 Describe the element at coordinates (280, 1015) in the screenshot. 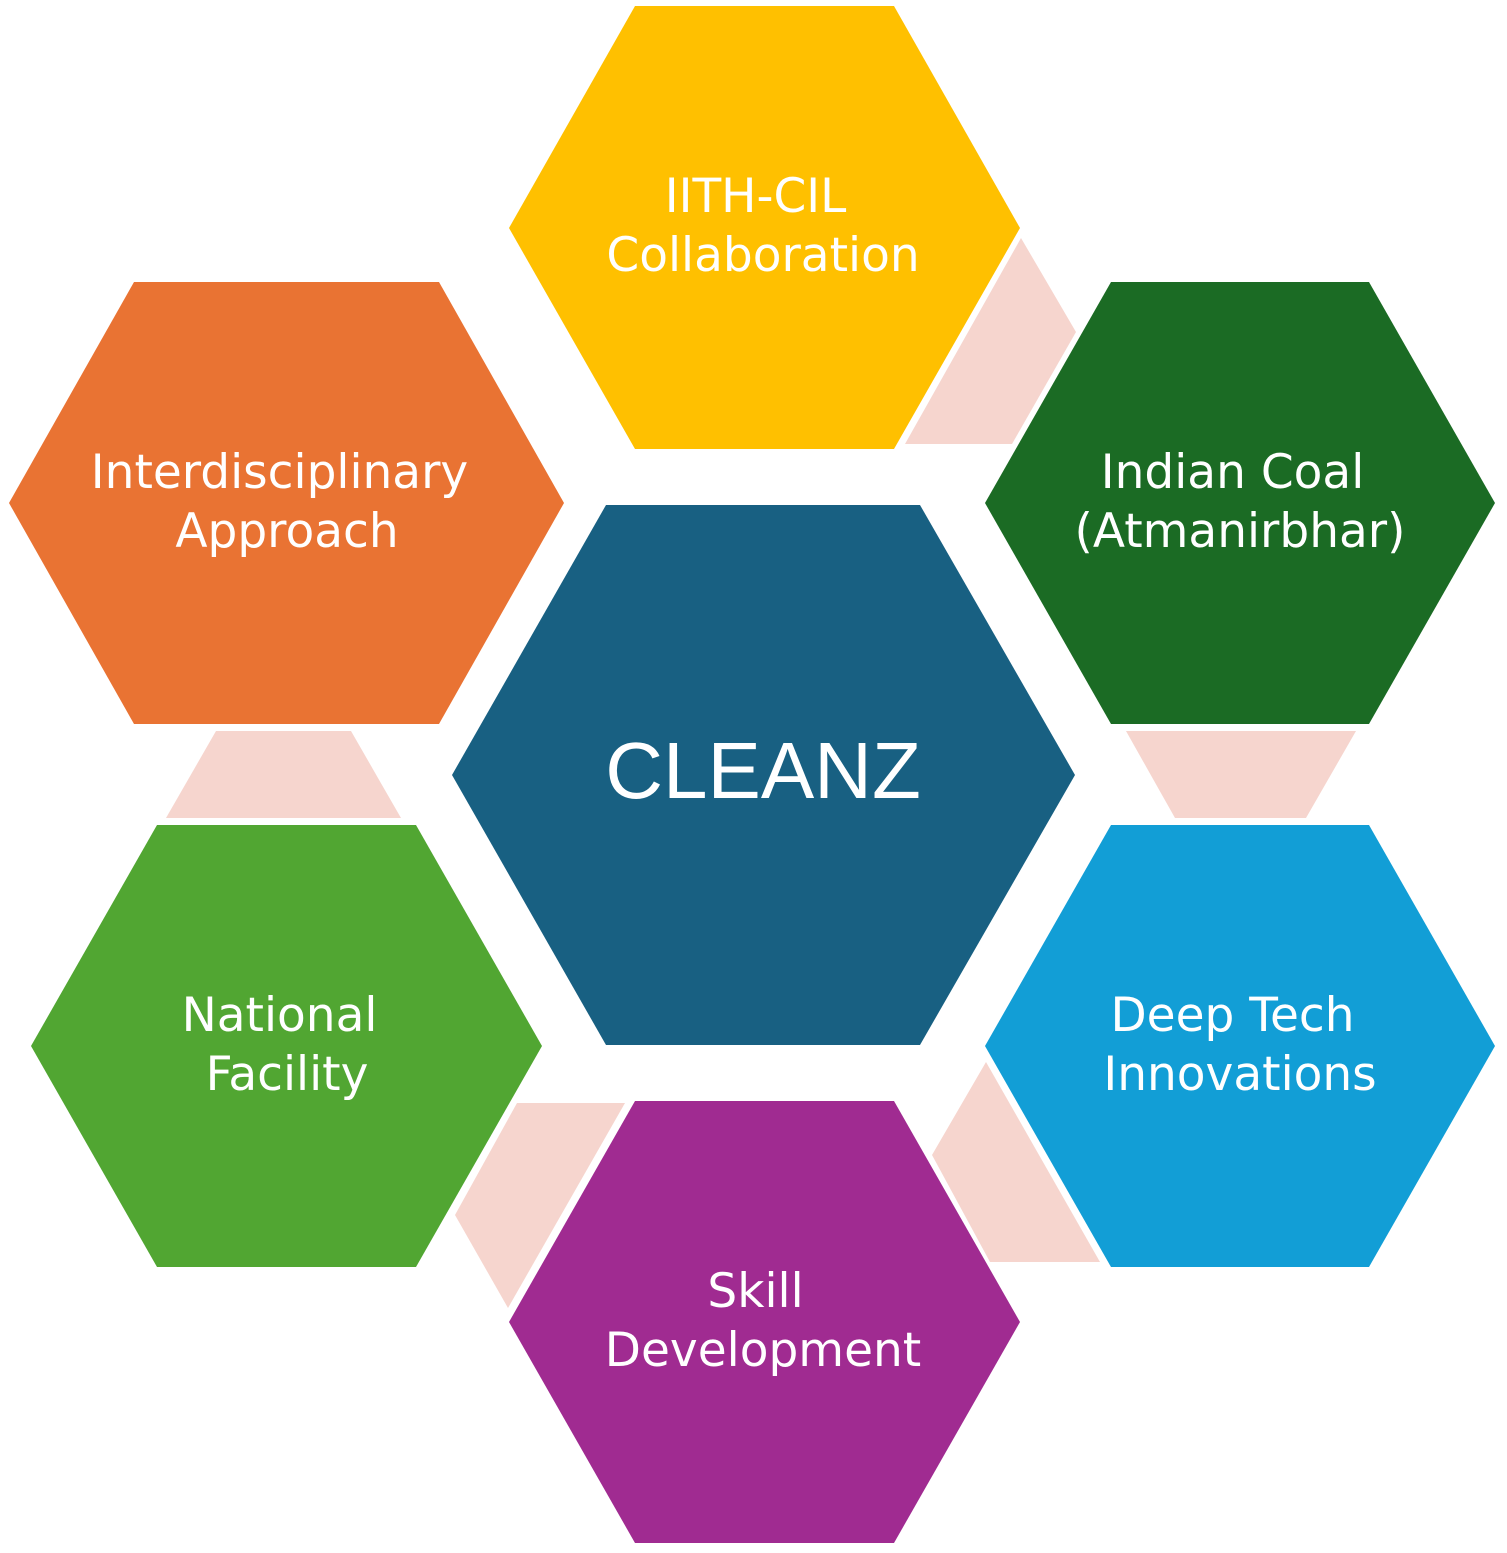

I see `label-line-1: National` at that location.